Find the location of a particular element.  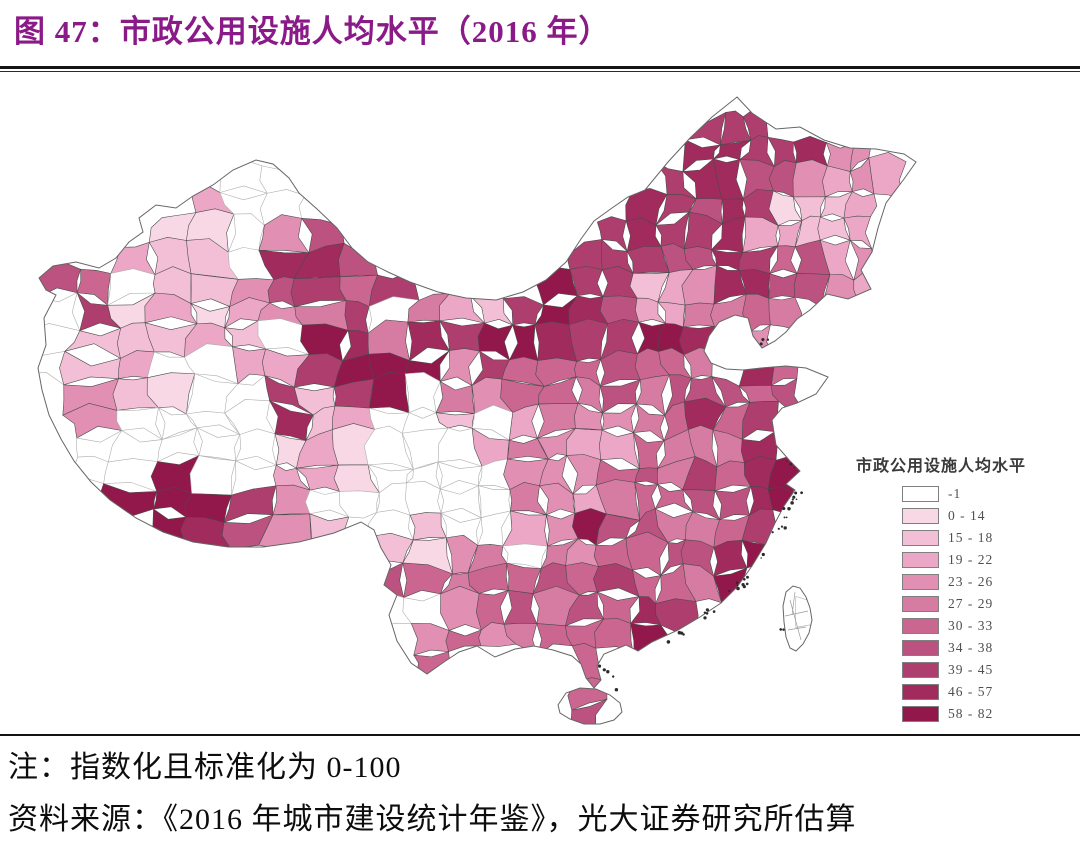

legend-entry: 58 - 82 is located at coordinates (984, 713).